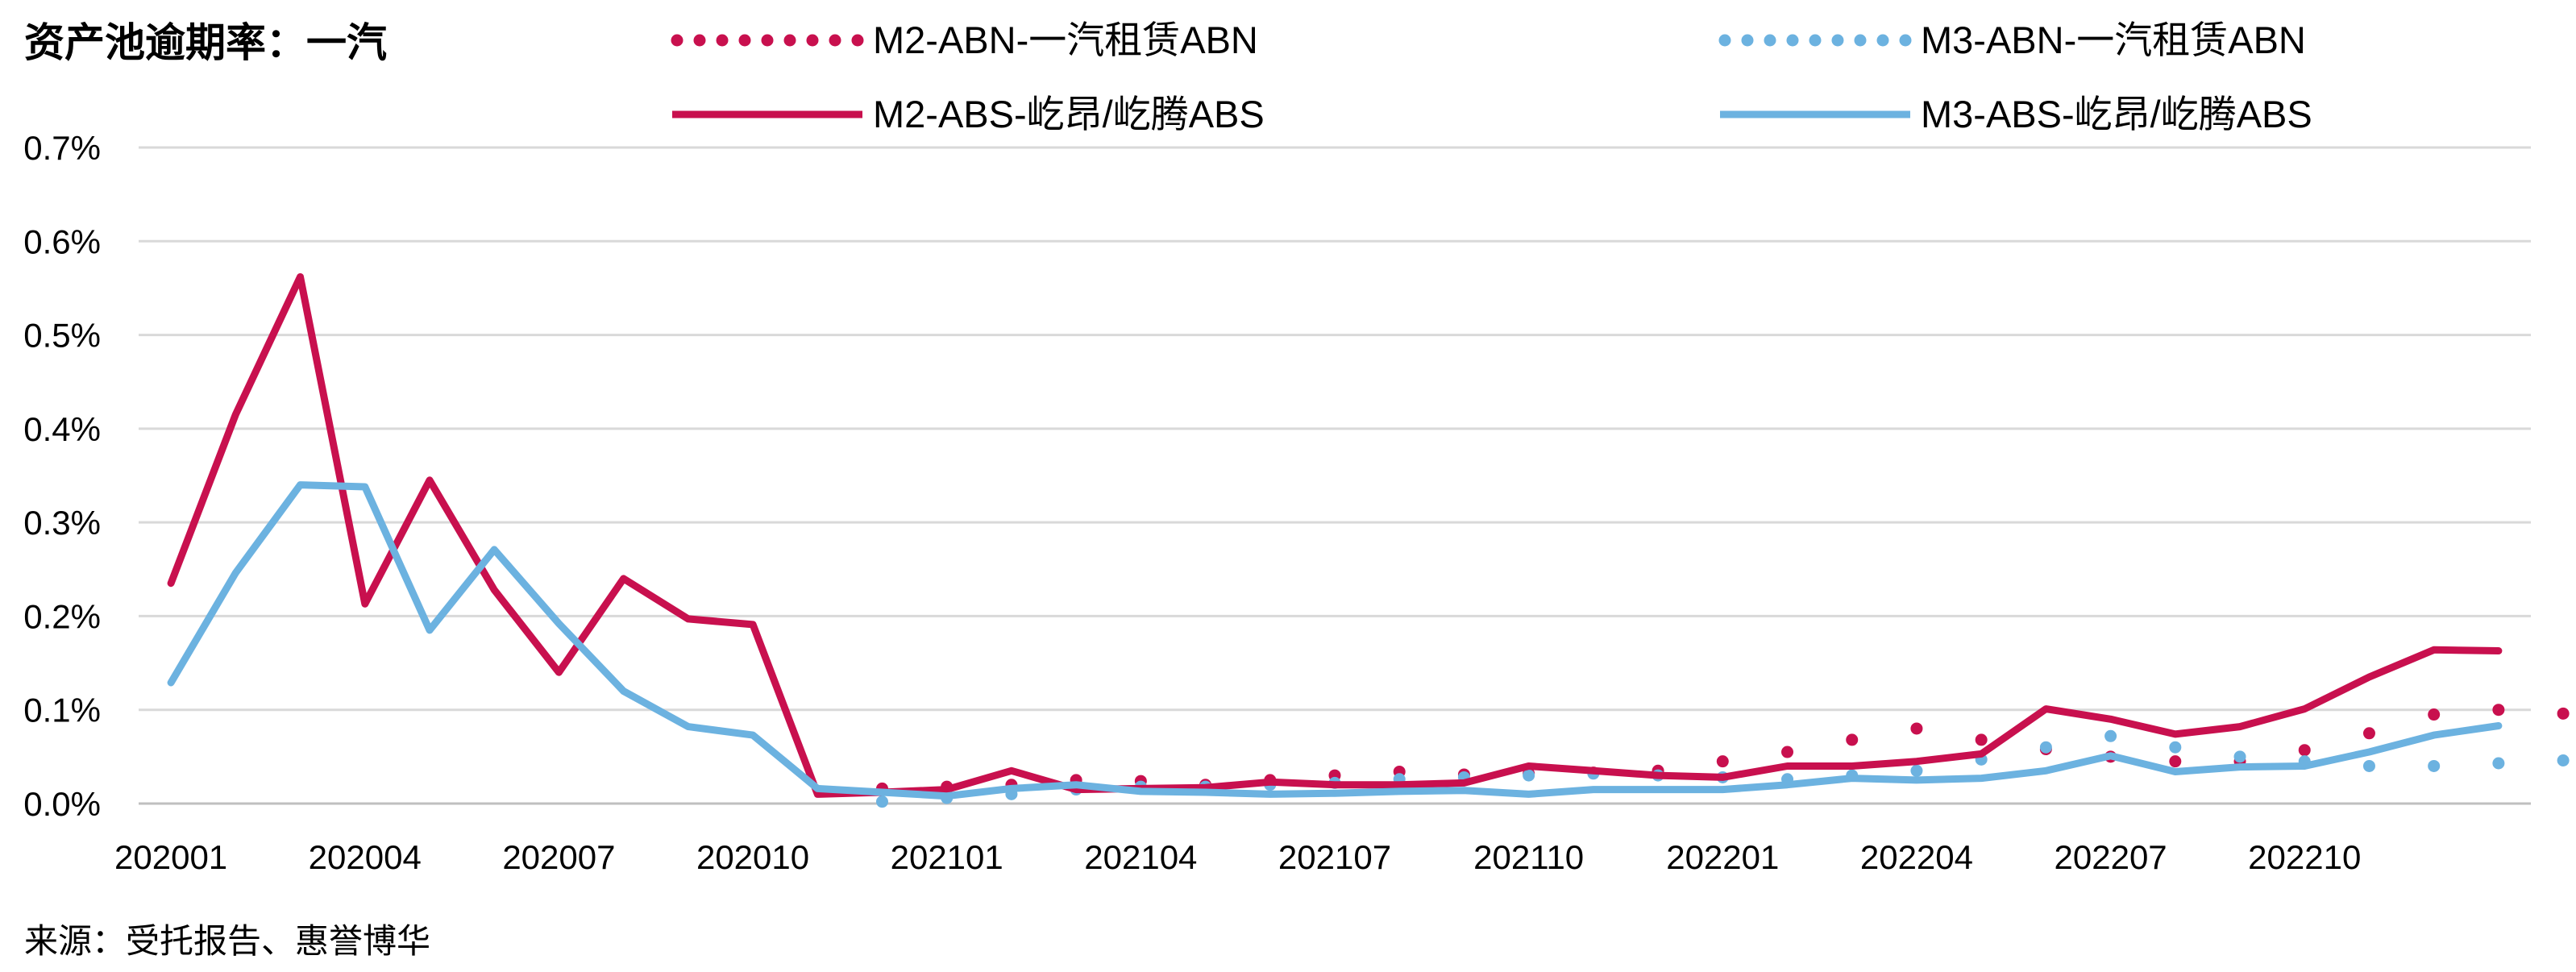 This screenshot has width=2576, height=972. Describe the element at coordinates (2116, 114) in the screenshot. I see `legend-label: M3-ABS-屹昂/屹腾ABS` at that location.